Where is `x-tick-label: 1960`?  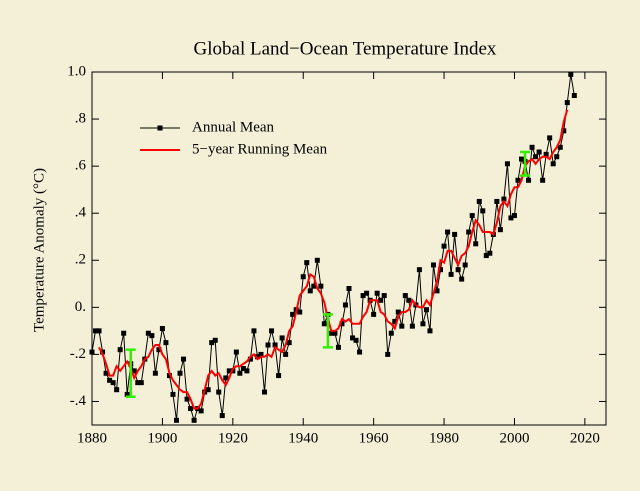 x-tick-label: 1960 is located at coordinates (374, 438).